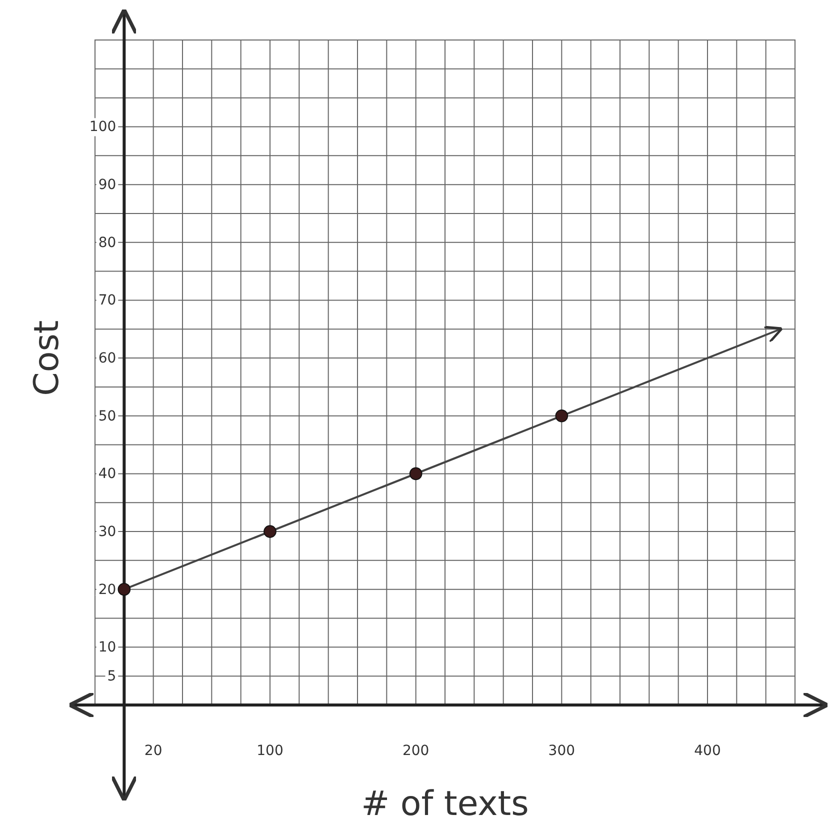 The image size is (833, 834). What do you see at coordinates (270, 750) in the screenshot?
I see `x-tick-label: 100` at bounding box center [270, 750].